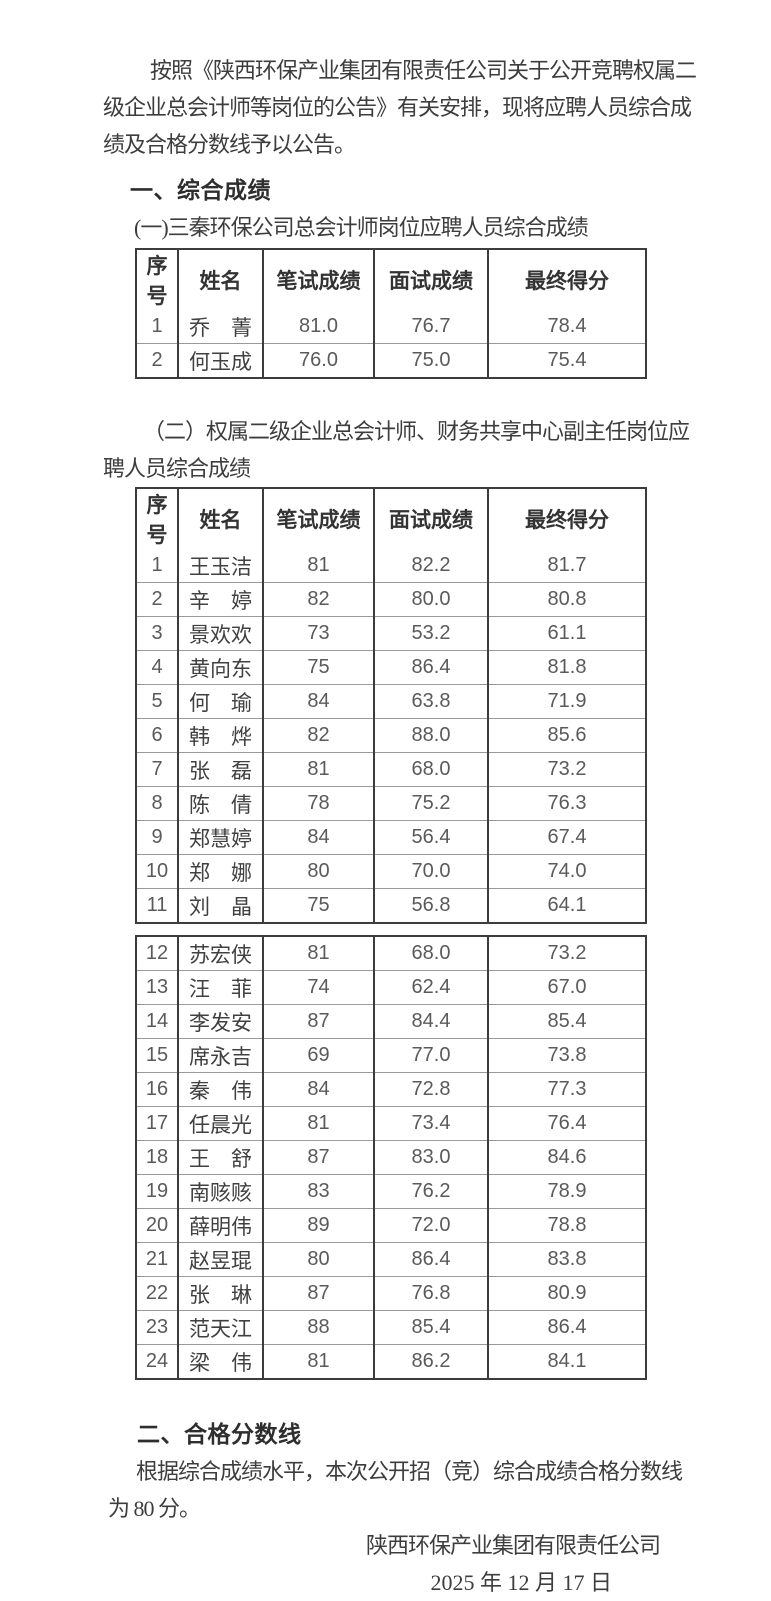  What do you see at coordinates (318, 803) in the screenshot?
I see `score-cell: 78` at bounding box center [318, 803].